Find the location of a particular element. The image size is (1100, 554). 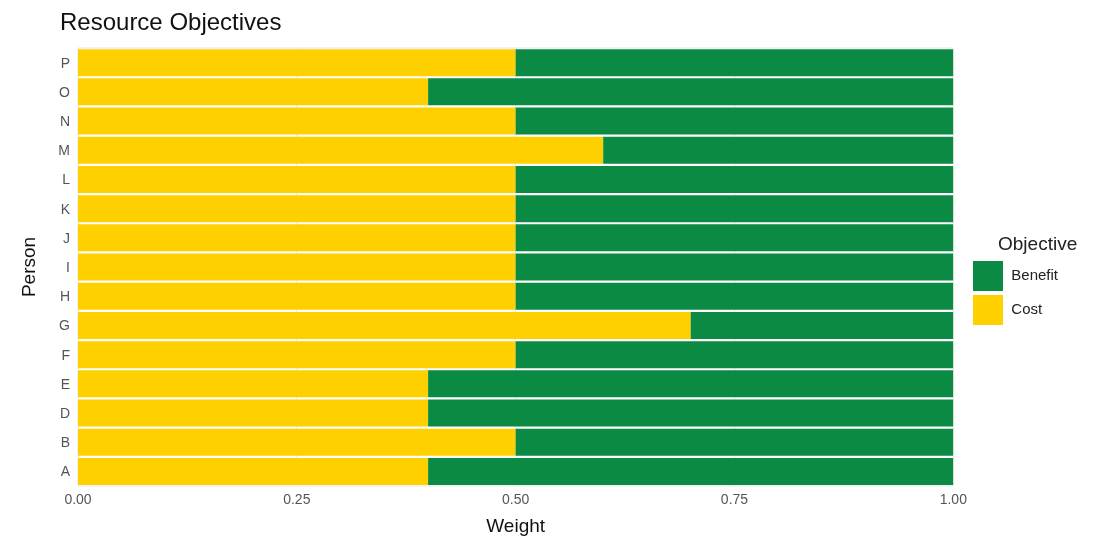

legend-title: Objective is located at coordinates (1038, 244).